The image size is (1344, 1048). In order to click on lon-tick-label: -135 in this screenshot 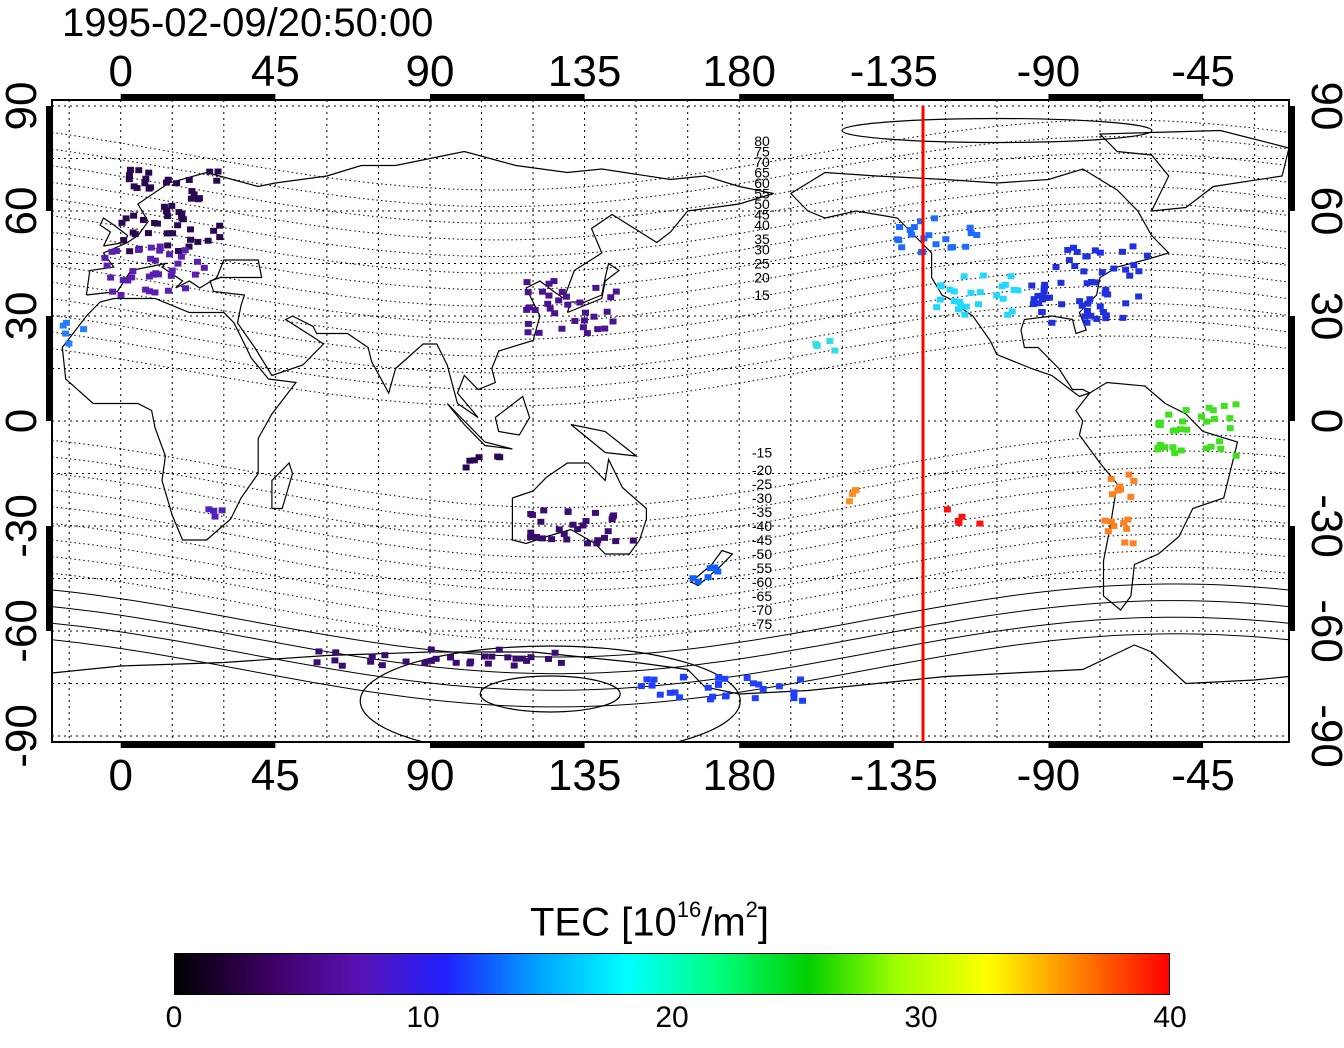, I will do `click(894, 71)`.